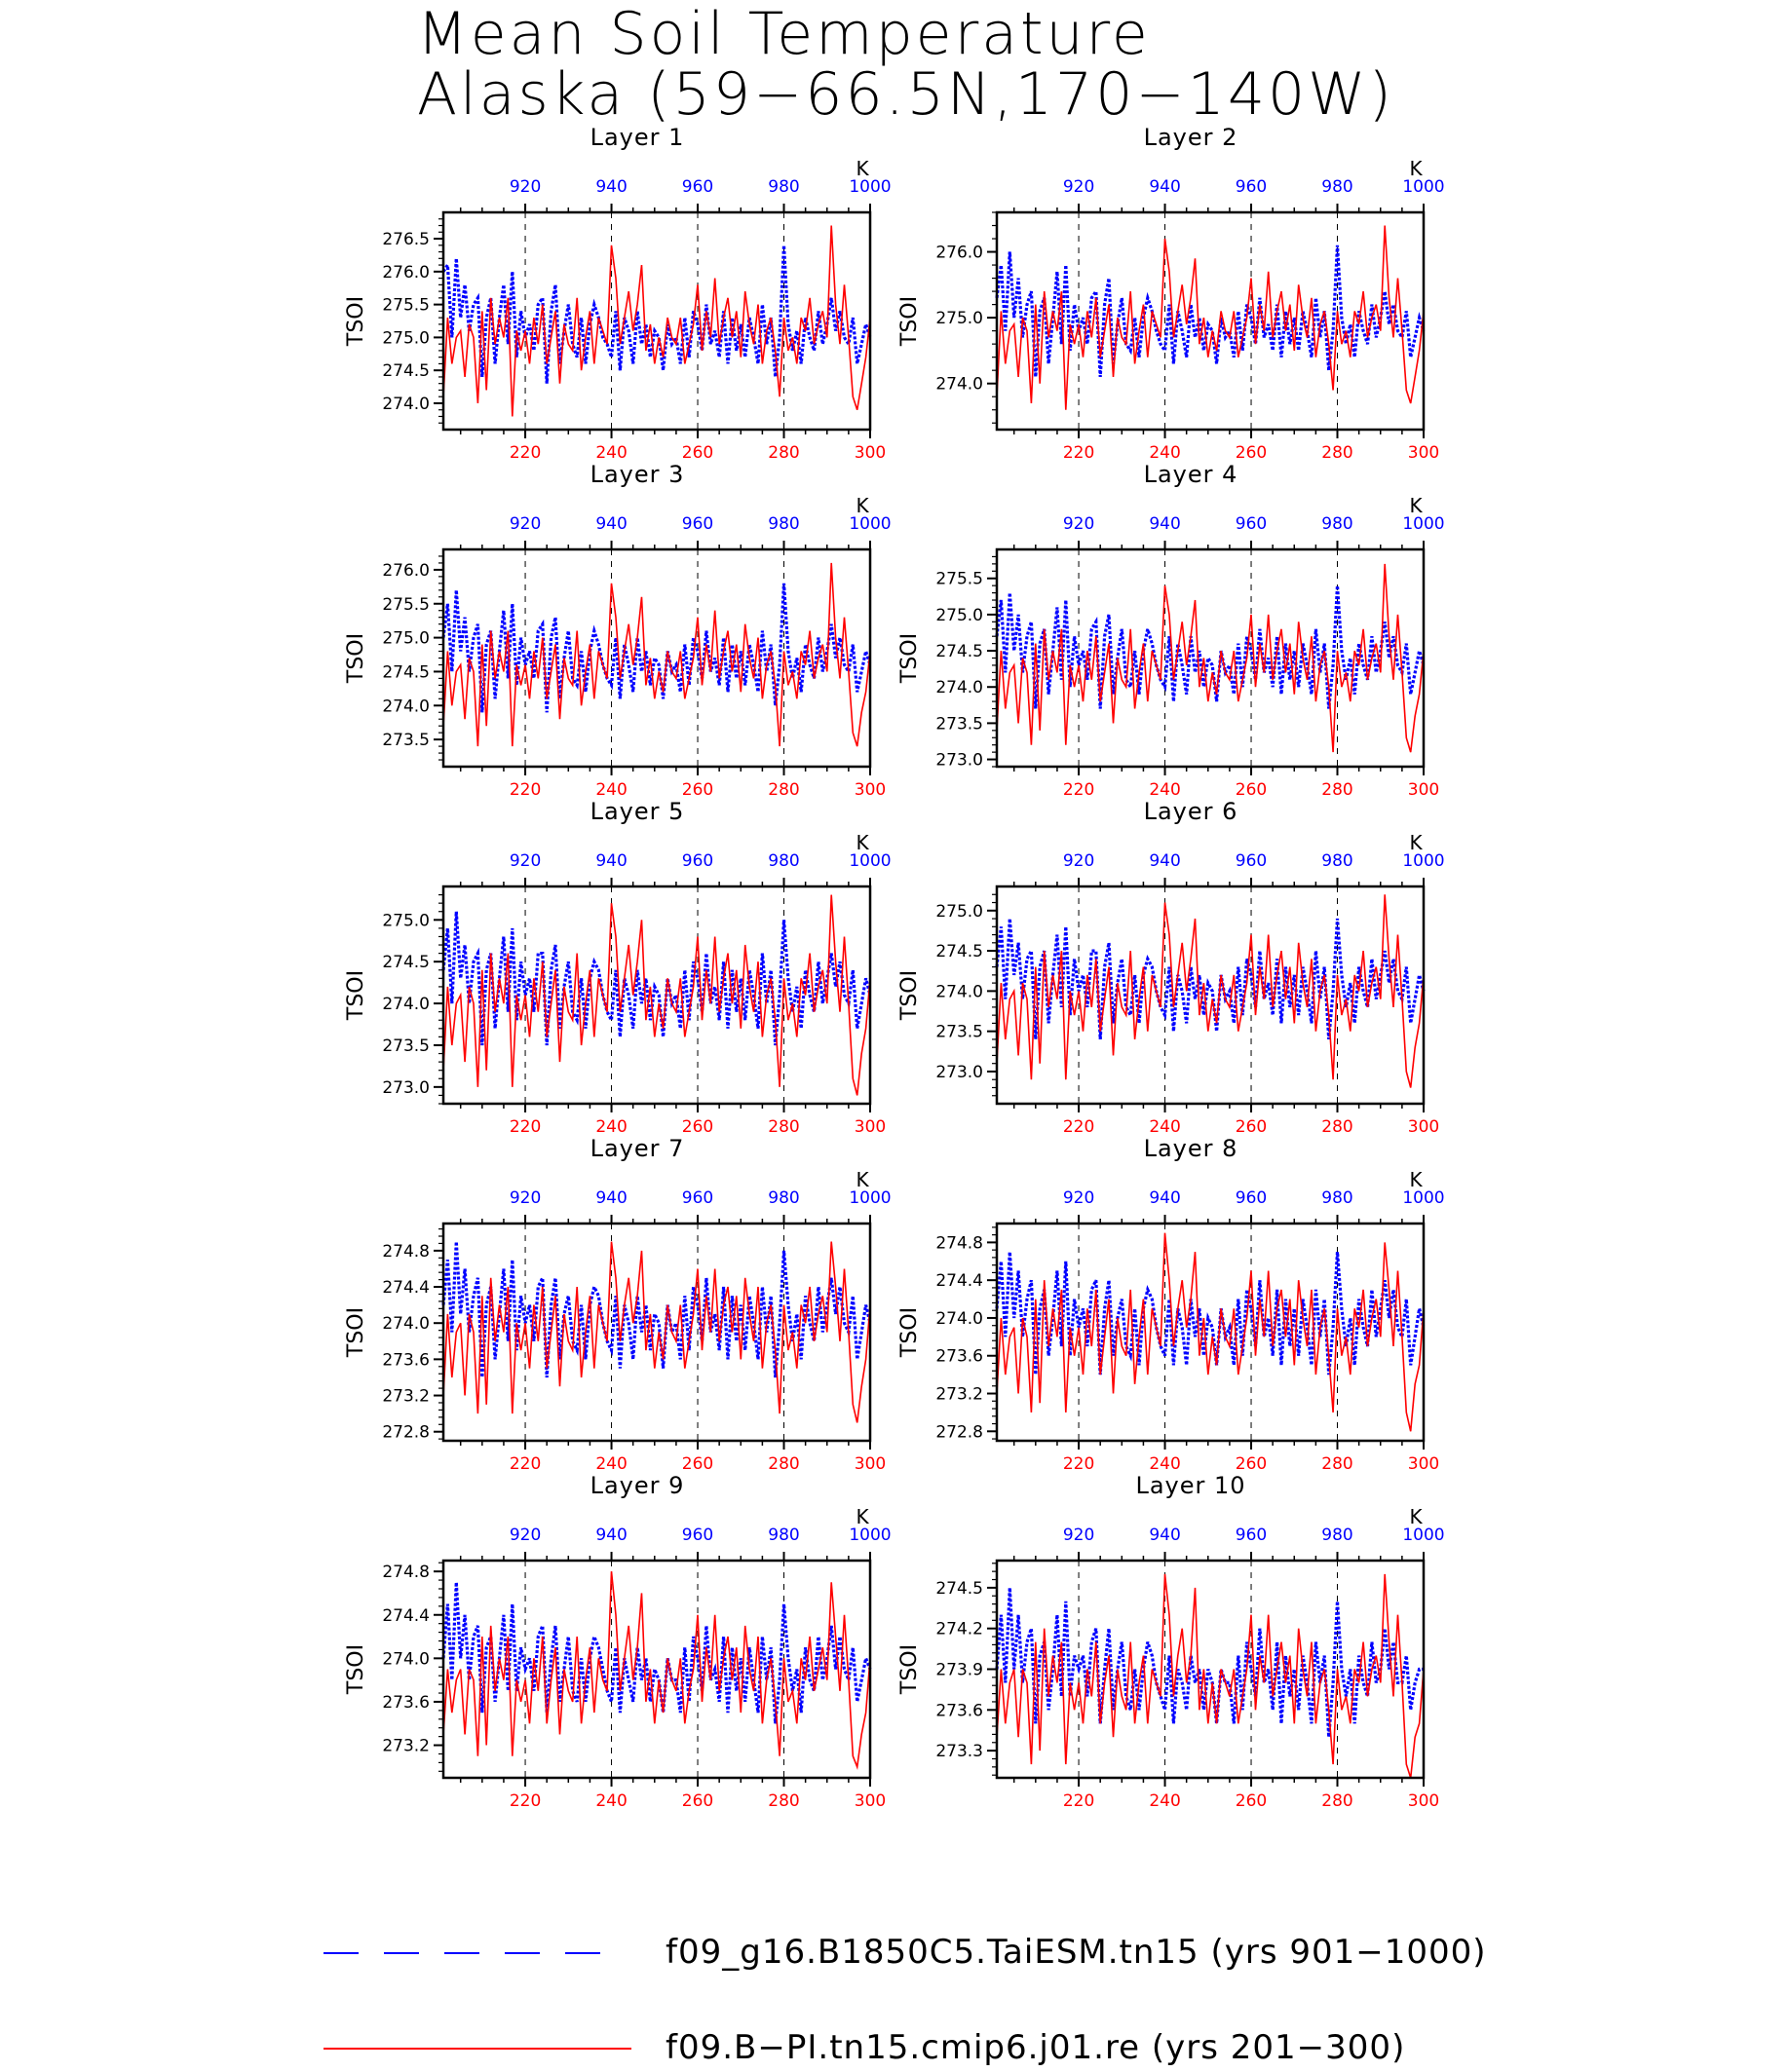 This screenshot has width=1789, height=2072. What do you see at coordinates (1191, 475) in the screenshot?
I see `panel-title: Layer 4` at bounding box center [1191, 475].